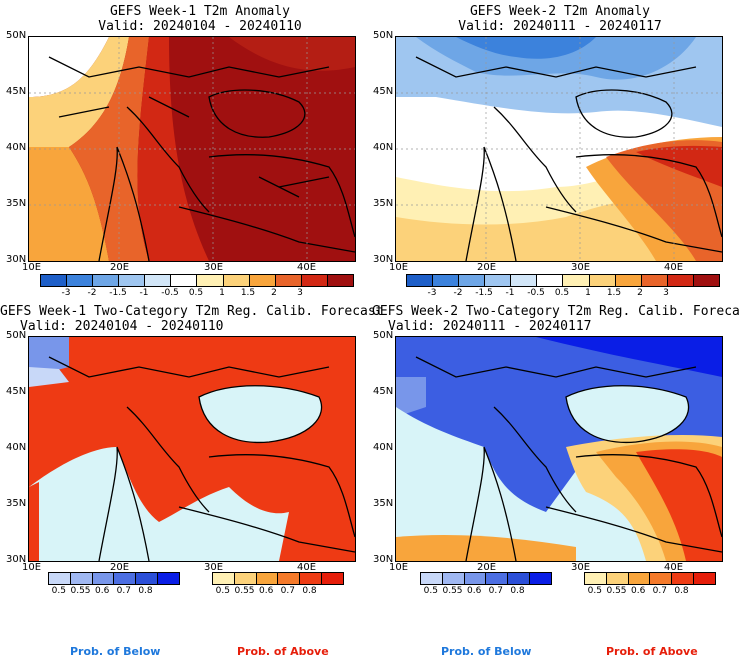 This screenshot has height=662, width=740. I want to click on map-week2-anomaly, so click(559, 149).